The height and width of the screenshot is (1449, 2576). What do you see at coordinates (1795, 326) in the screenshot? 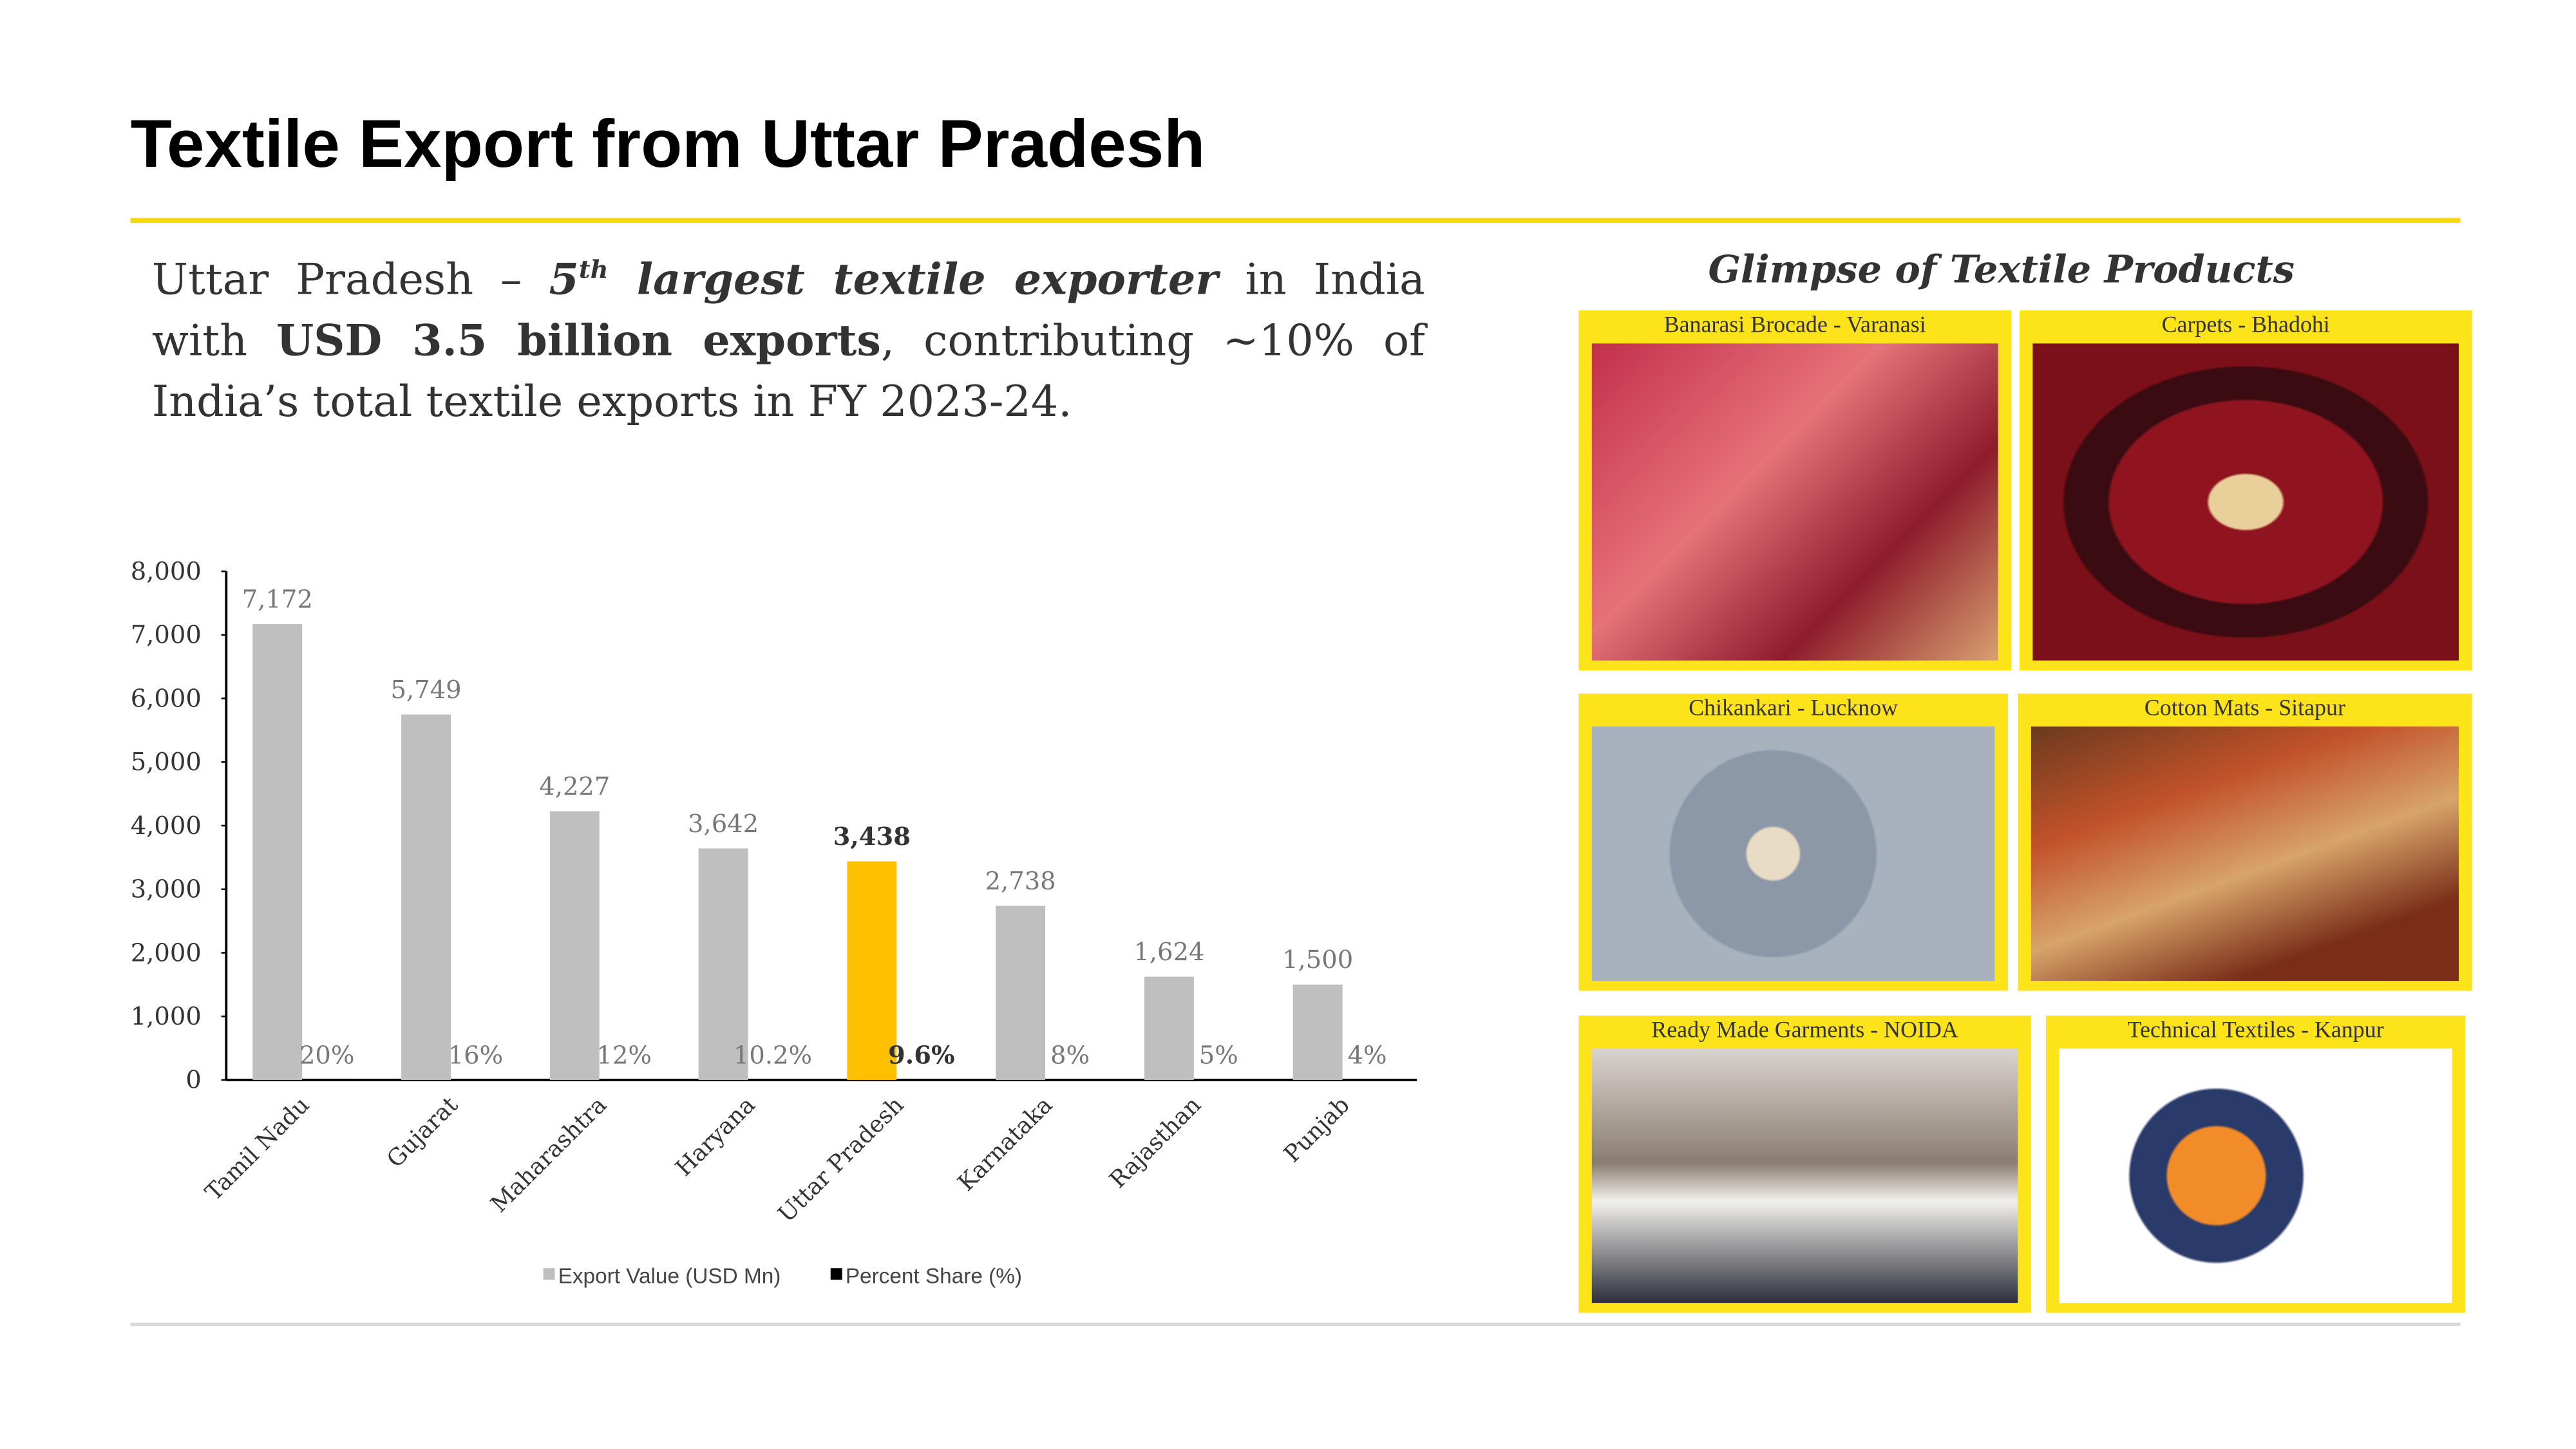
I see `product-label: Banarasi Brocade - Varanasi` at bounding box center [1795, 326].